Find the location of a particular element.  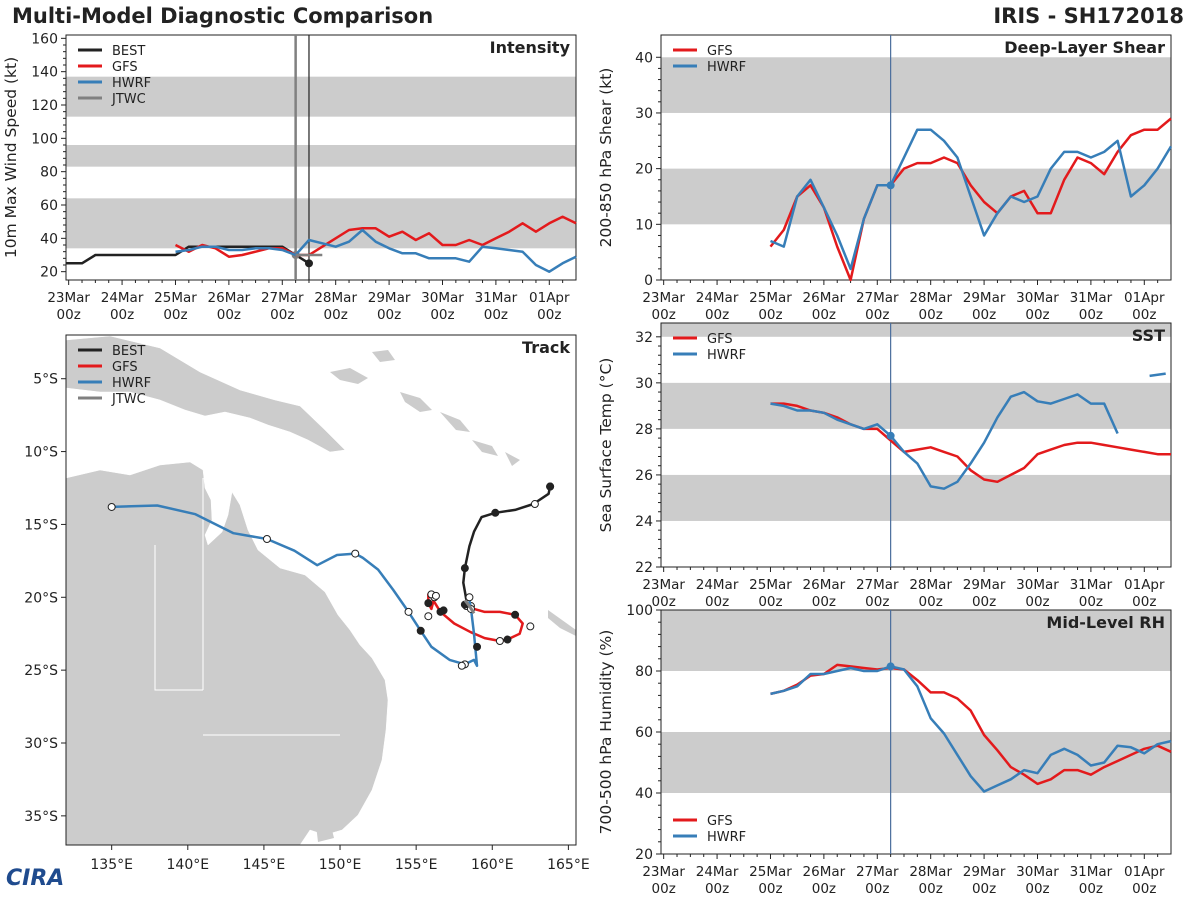

sst-ylabel: Sea Surface Temp (°C) is located at coordinates (606, 445).